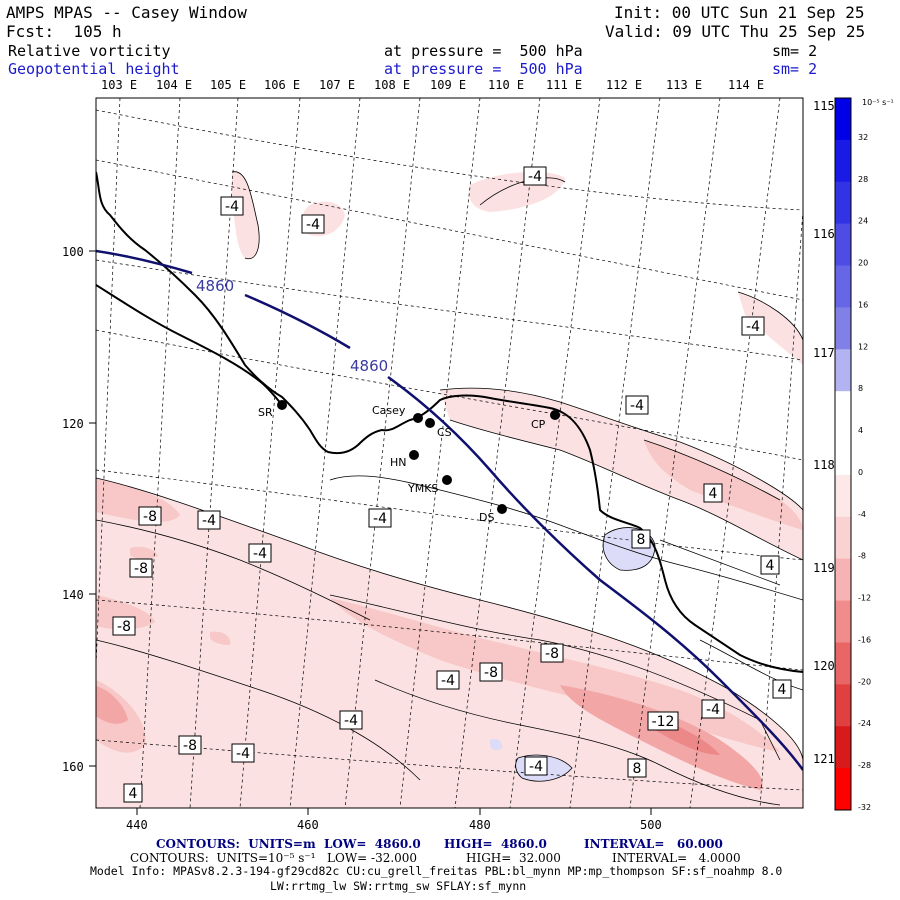  Describe the element at coordinates (863, 179) in the screenshot. I see `colorbar-label: 28` at that location.